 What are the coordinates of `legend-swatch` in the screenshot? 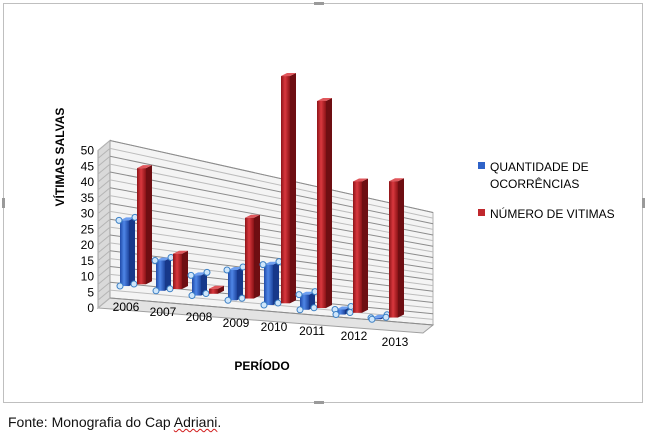 It's located at (481, 212).